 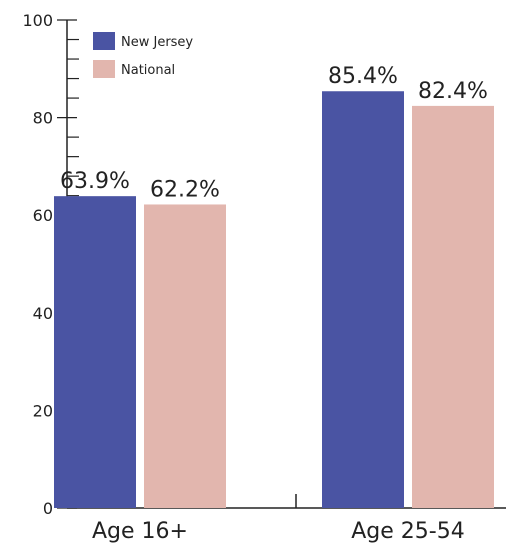 What do you see at coordinates (453, 91) in the screenshot?
I see `bar-value-label: 82.4%` at bounding box center [453, 91].